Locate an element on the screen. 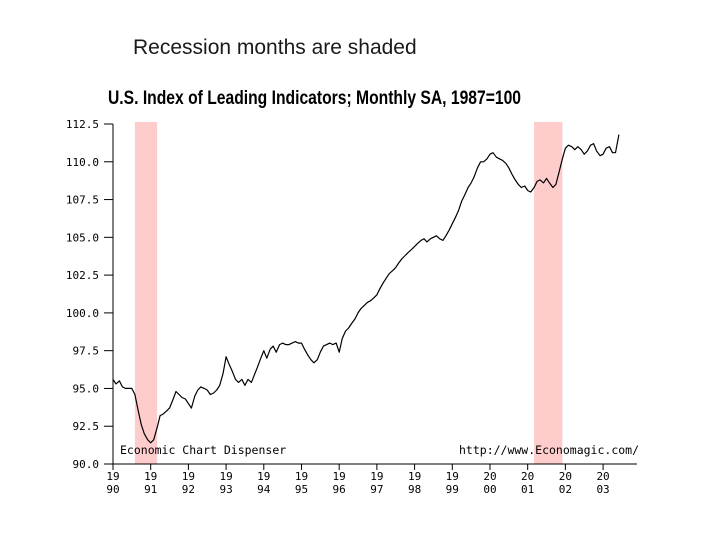 The height and width of the screenshot is (540, 720). x-tick-label-bottom: 91 is located at coordinates (150, 489).